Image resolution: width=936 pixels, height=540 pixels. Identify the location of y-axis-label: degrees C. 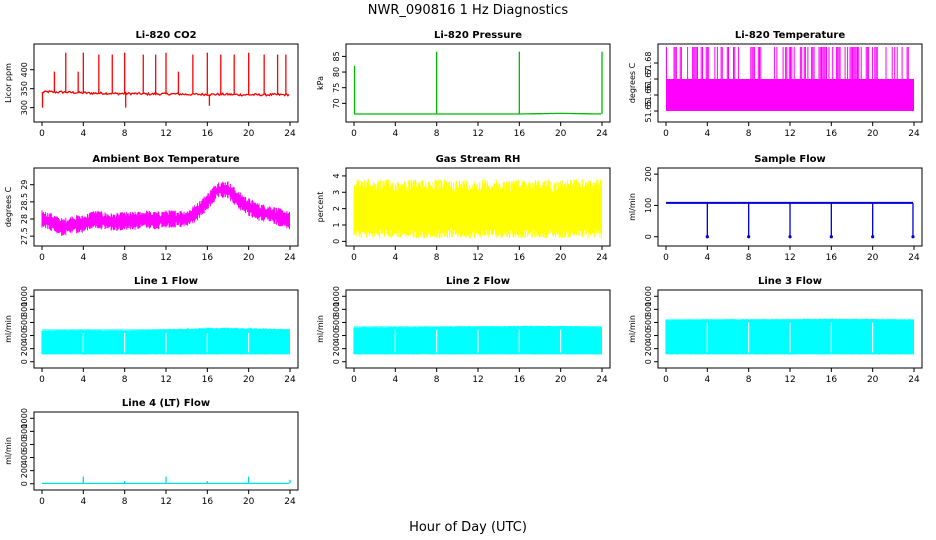
(632, 82).